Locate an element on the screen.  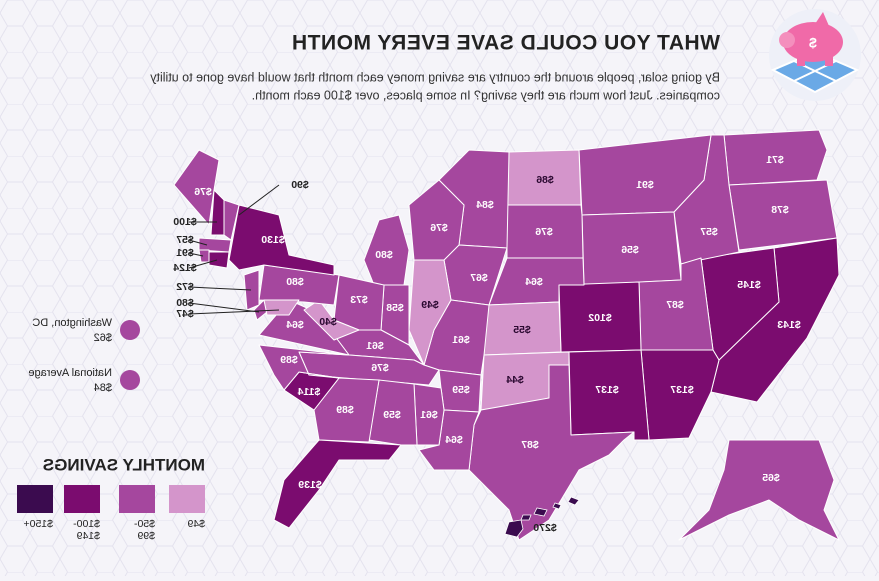
note-label: Washington, DC is located at coordinates (72, 323).